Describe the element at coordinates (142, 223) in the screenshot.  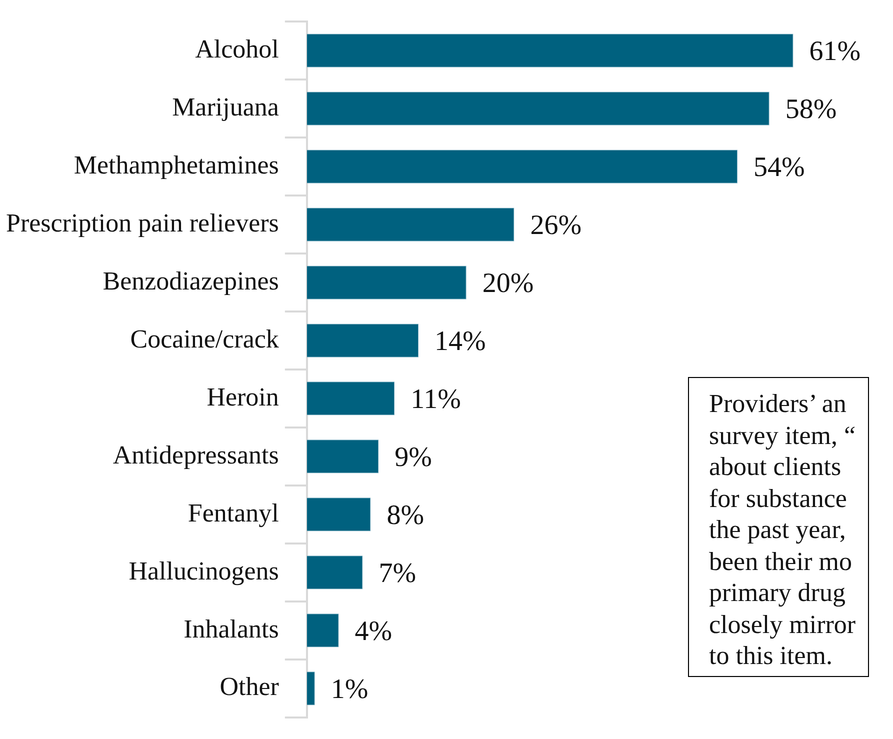
I see `y-tick-label: Prescription pain relievers` at that location.